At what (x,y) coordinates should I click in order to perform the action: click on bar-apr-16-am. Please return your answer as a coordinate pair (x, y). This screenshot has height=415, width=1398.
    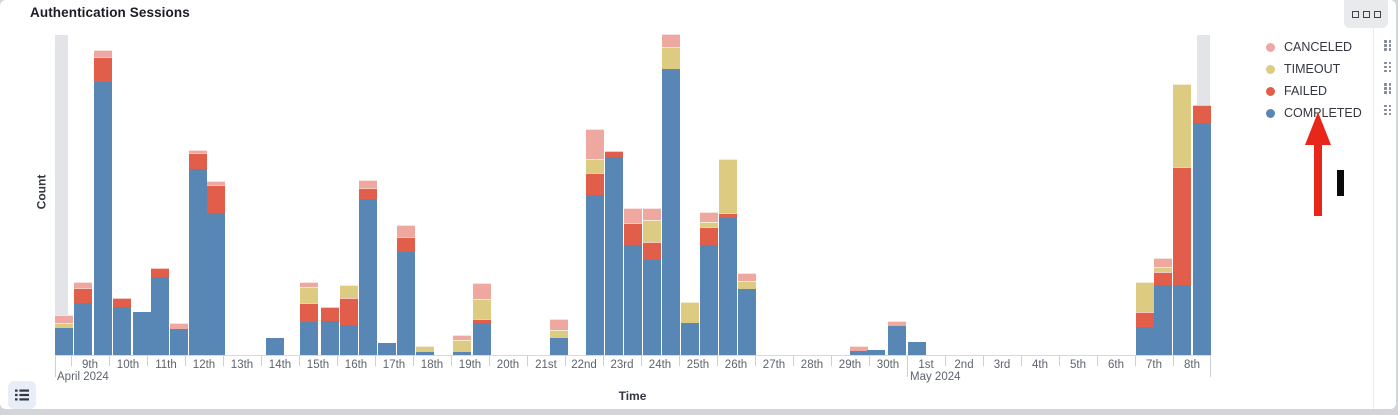
    Looking at the image, I should click on (349, 320).